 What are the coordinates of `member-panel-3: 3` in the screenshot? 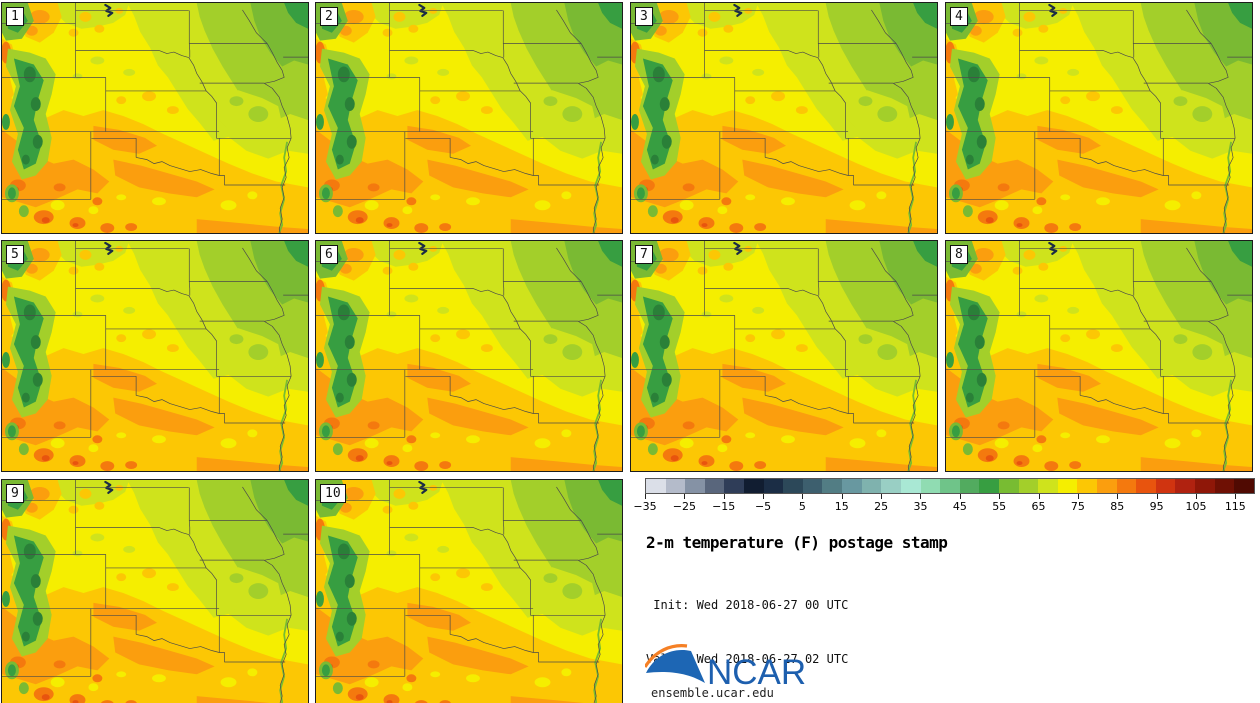 It's located at (784, 118).